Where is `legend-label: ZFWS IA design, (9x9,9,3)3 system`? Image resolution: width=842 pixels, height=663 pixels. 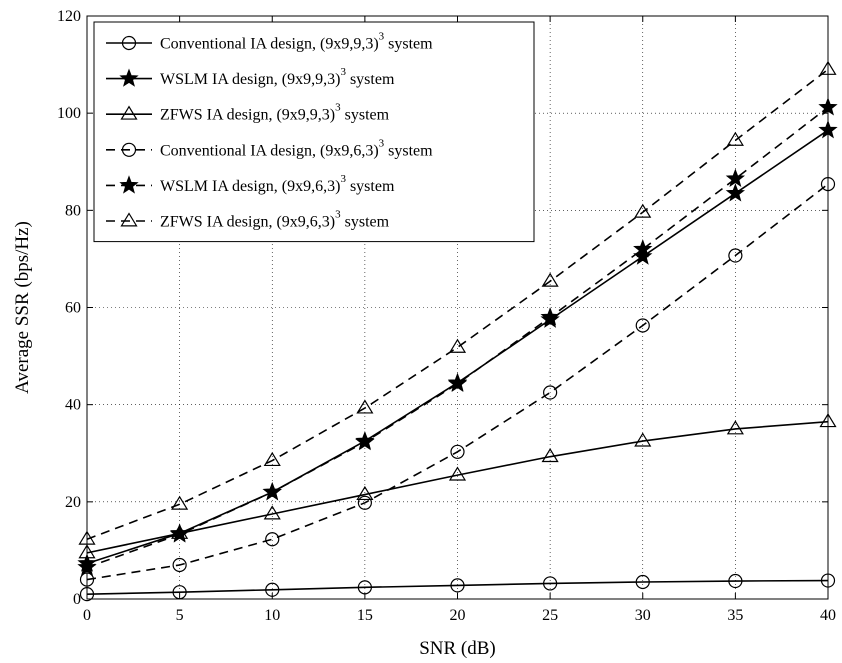
legend-label: ZFWS IA design, (9x9,9,3)3 system is located at coordinates (275, 113).